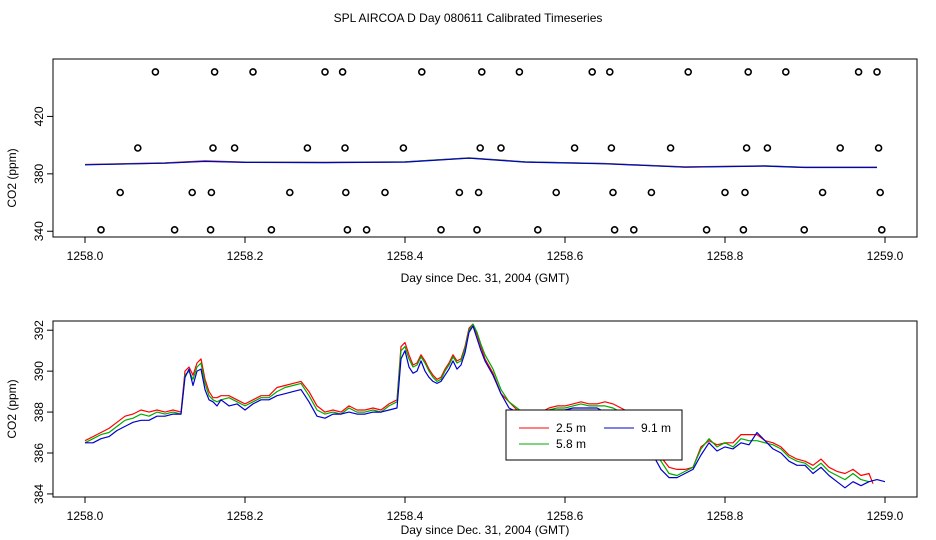 The width and height of the screenshot is (936, 540). Describe the element at coordinates (39, 412) in the screenshot. I see `y-tick-label-2: 388` at that location.